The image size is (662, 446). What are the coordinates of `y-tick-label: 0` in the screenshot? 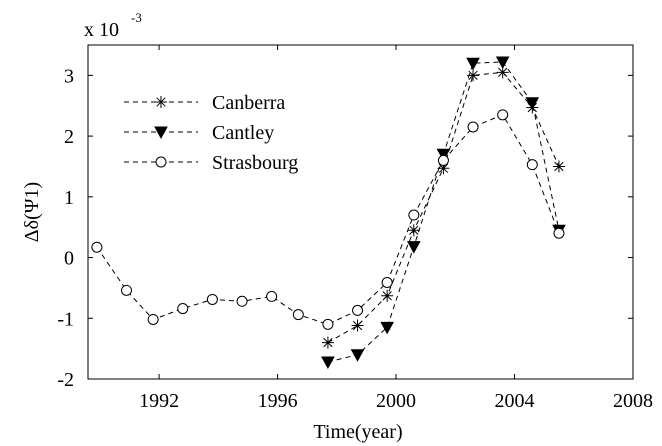 It's located at (69, 259).